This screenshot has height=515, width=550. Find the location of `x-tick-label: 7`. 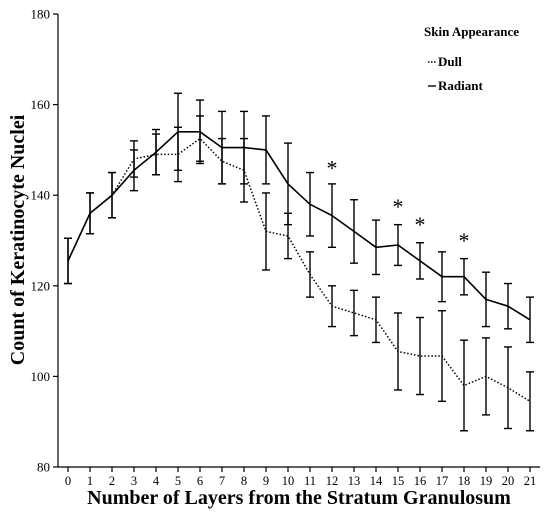

x-tick-label: 7 is located at coordinates (222, 481).